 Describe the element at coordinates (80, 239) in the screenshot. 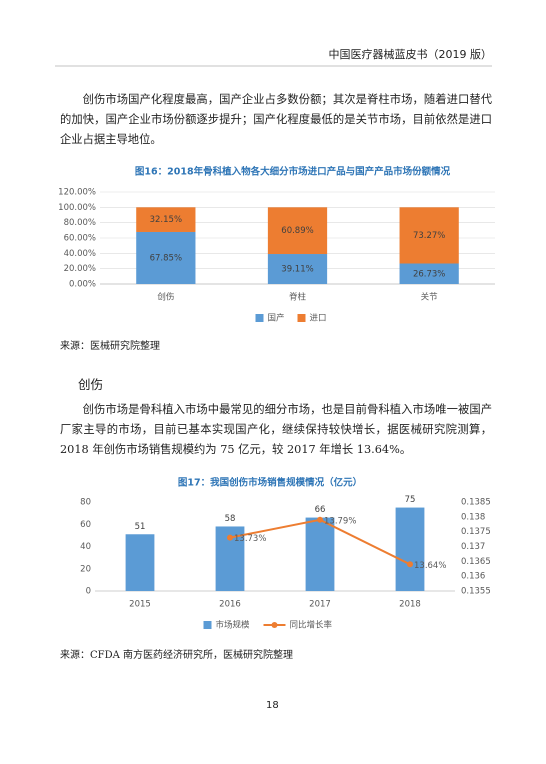

I see `y-tick-label: 60.00%` at that location.